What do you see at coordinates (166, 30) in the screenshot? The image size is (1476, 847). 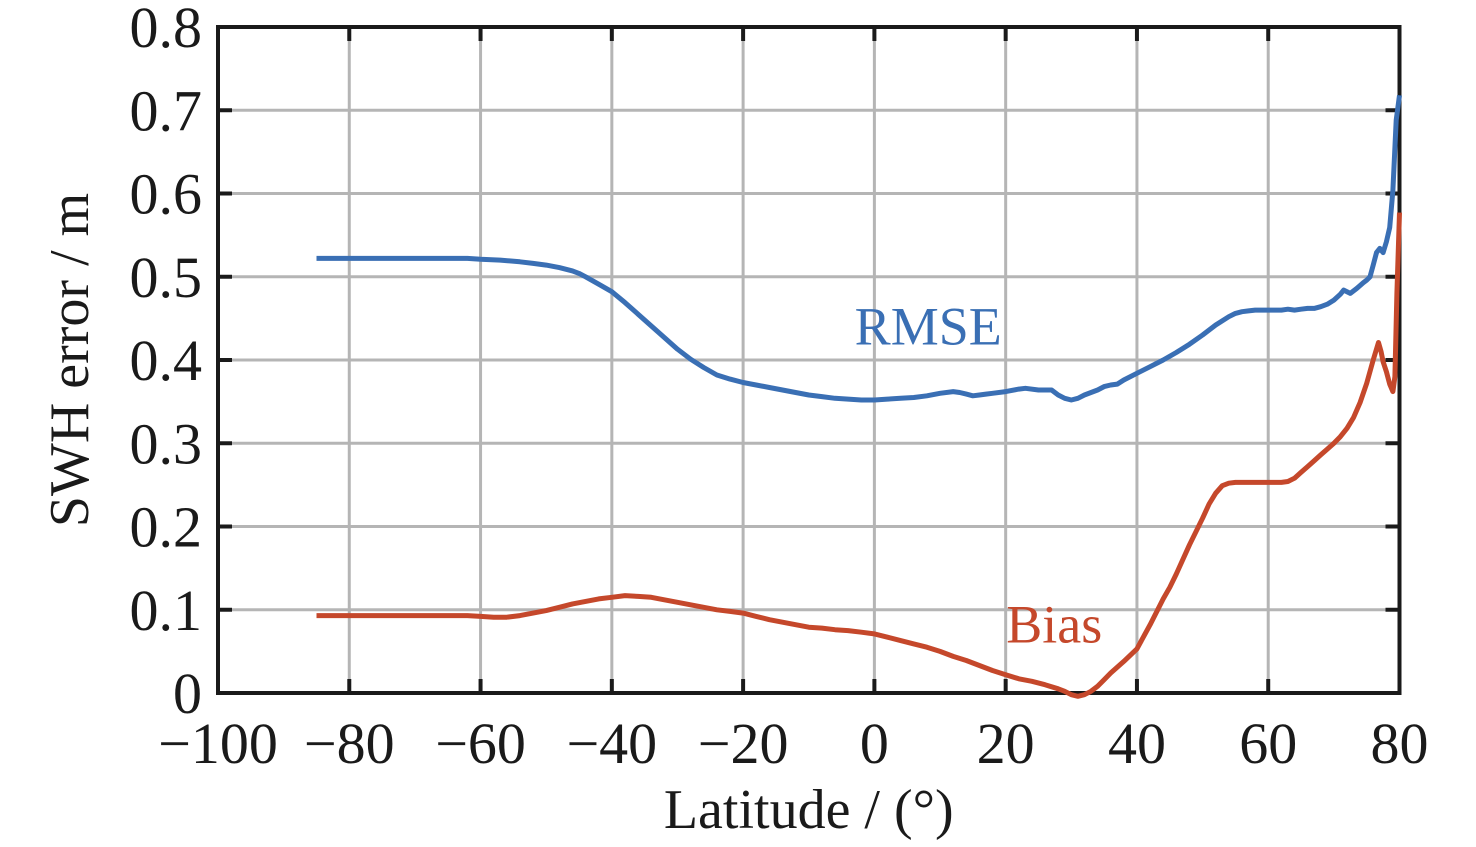 I see `y-tick-label: 0.8` at bounding box center [166, 30].